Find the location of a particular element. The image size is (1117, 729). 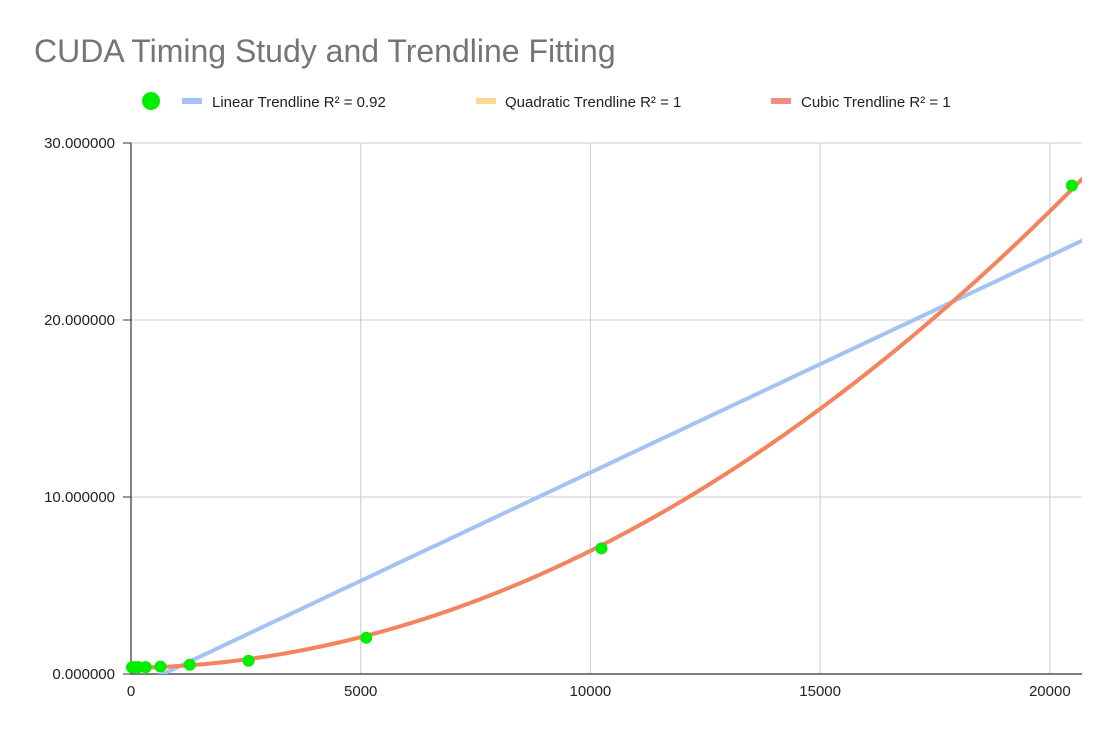

y-tick-label: 30.000000 is located at coordinates (79, 143).